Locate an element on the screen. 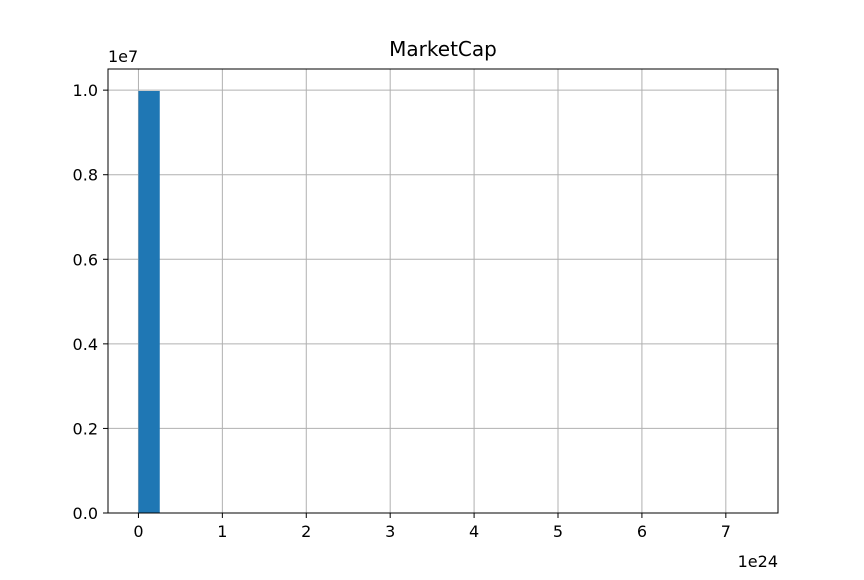 The width and height of the screenshot is (864, 580). y-tick-label: 0.8 is located at coordinates (85, 175).